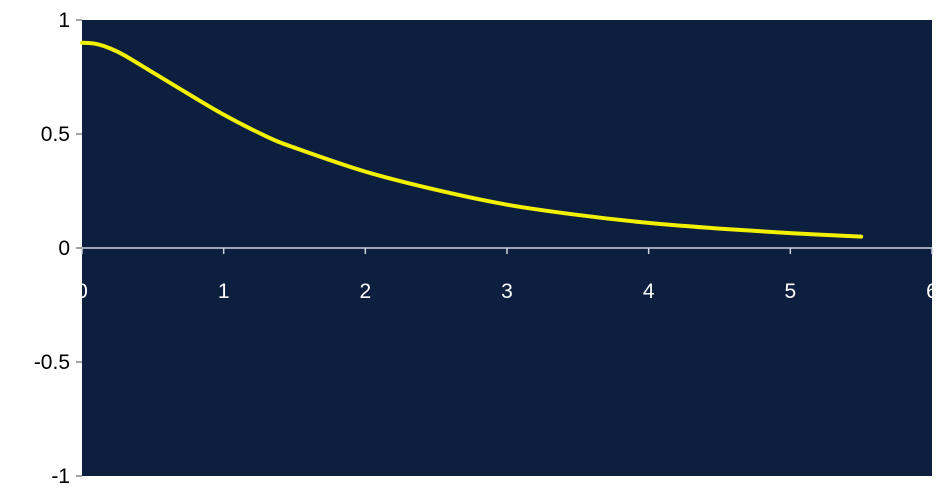  What do you see at coordinates (649, 291) in the screenshot?
I see `x-tick-label: 4` at bounding box center [649, 291].